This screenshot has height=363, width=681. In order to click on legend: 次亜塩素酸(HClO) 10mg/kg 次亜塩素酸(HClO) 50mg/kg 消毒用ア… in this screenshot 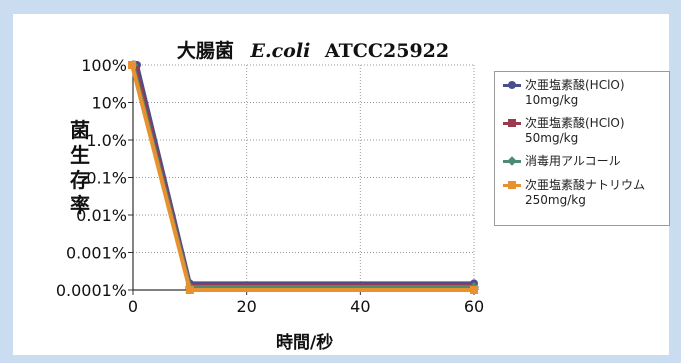, I will do `click(582, 148)`.